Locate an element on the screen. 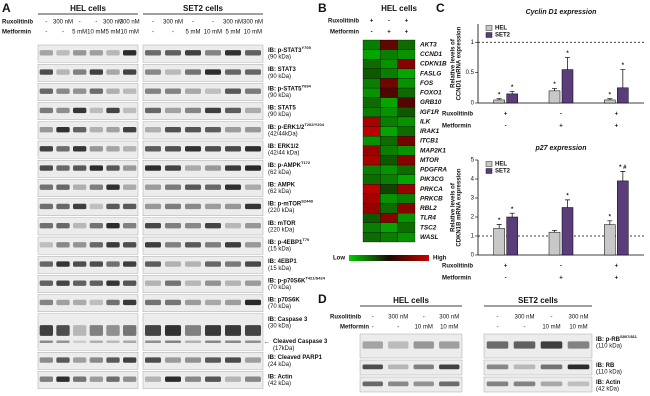 Image resolution: width=650 pixels, height=396 pixels. gene-label: IGF1R is located at coordinates (429, 112).